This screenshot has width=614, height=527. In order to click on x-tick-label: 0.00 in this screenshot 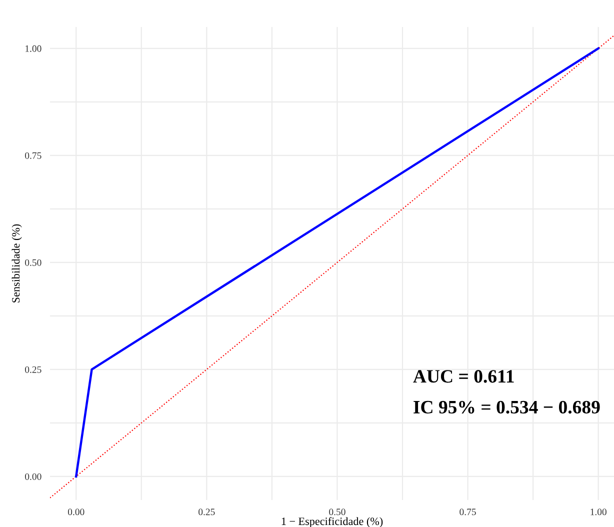, I will do `click(76, 512)`.